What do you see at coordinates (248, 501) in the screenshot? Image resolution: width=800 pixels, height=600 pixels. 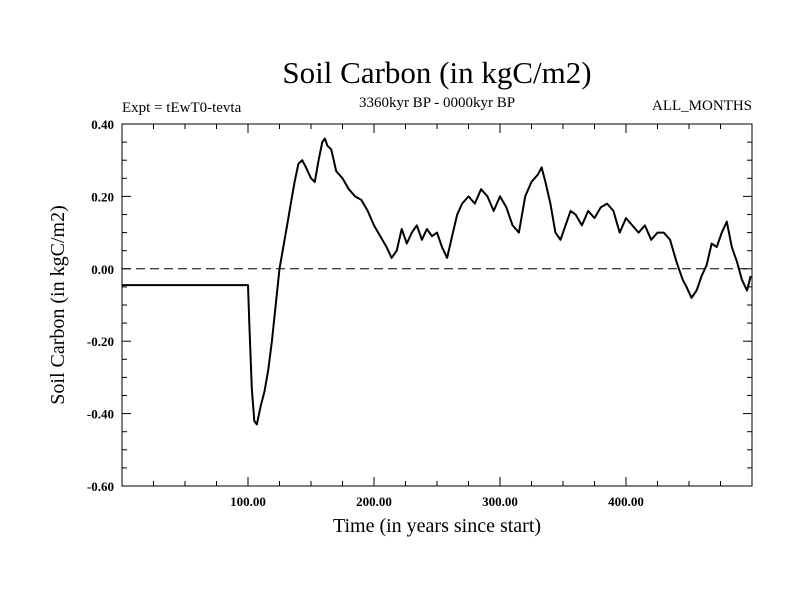 I see `x-tick-label: 100.00` at bounding box center [248, 501].